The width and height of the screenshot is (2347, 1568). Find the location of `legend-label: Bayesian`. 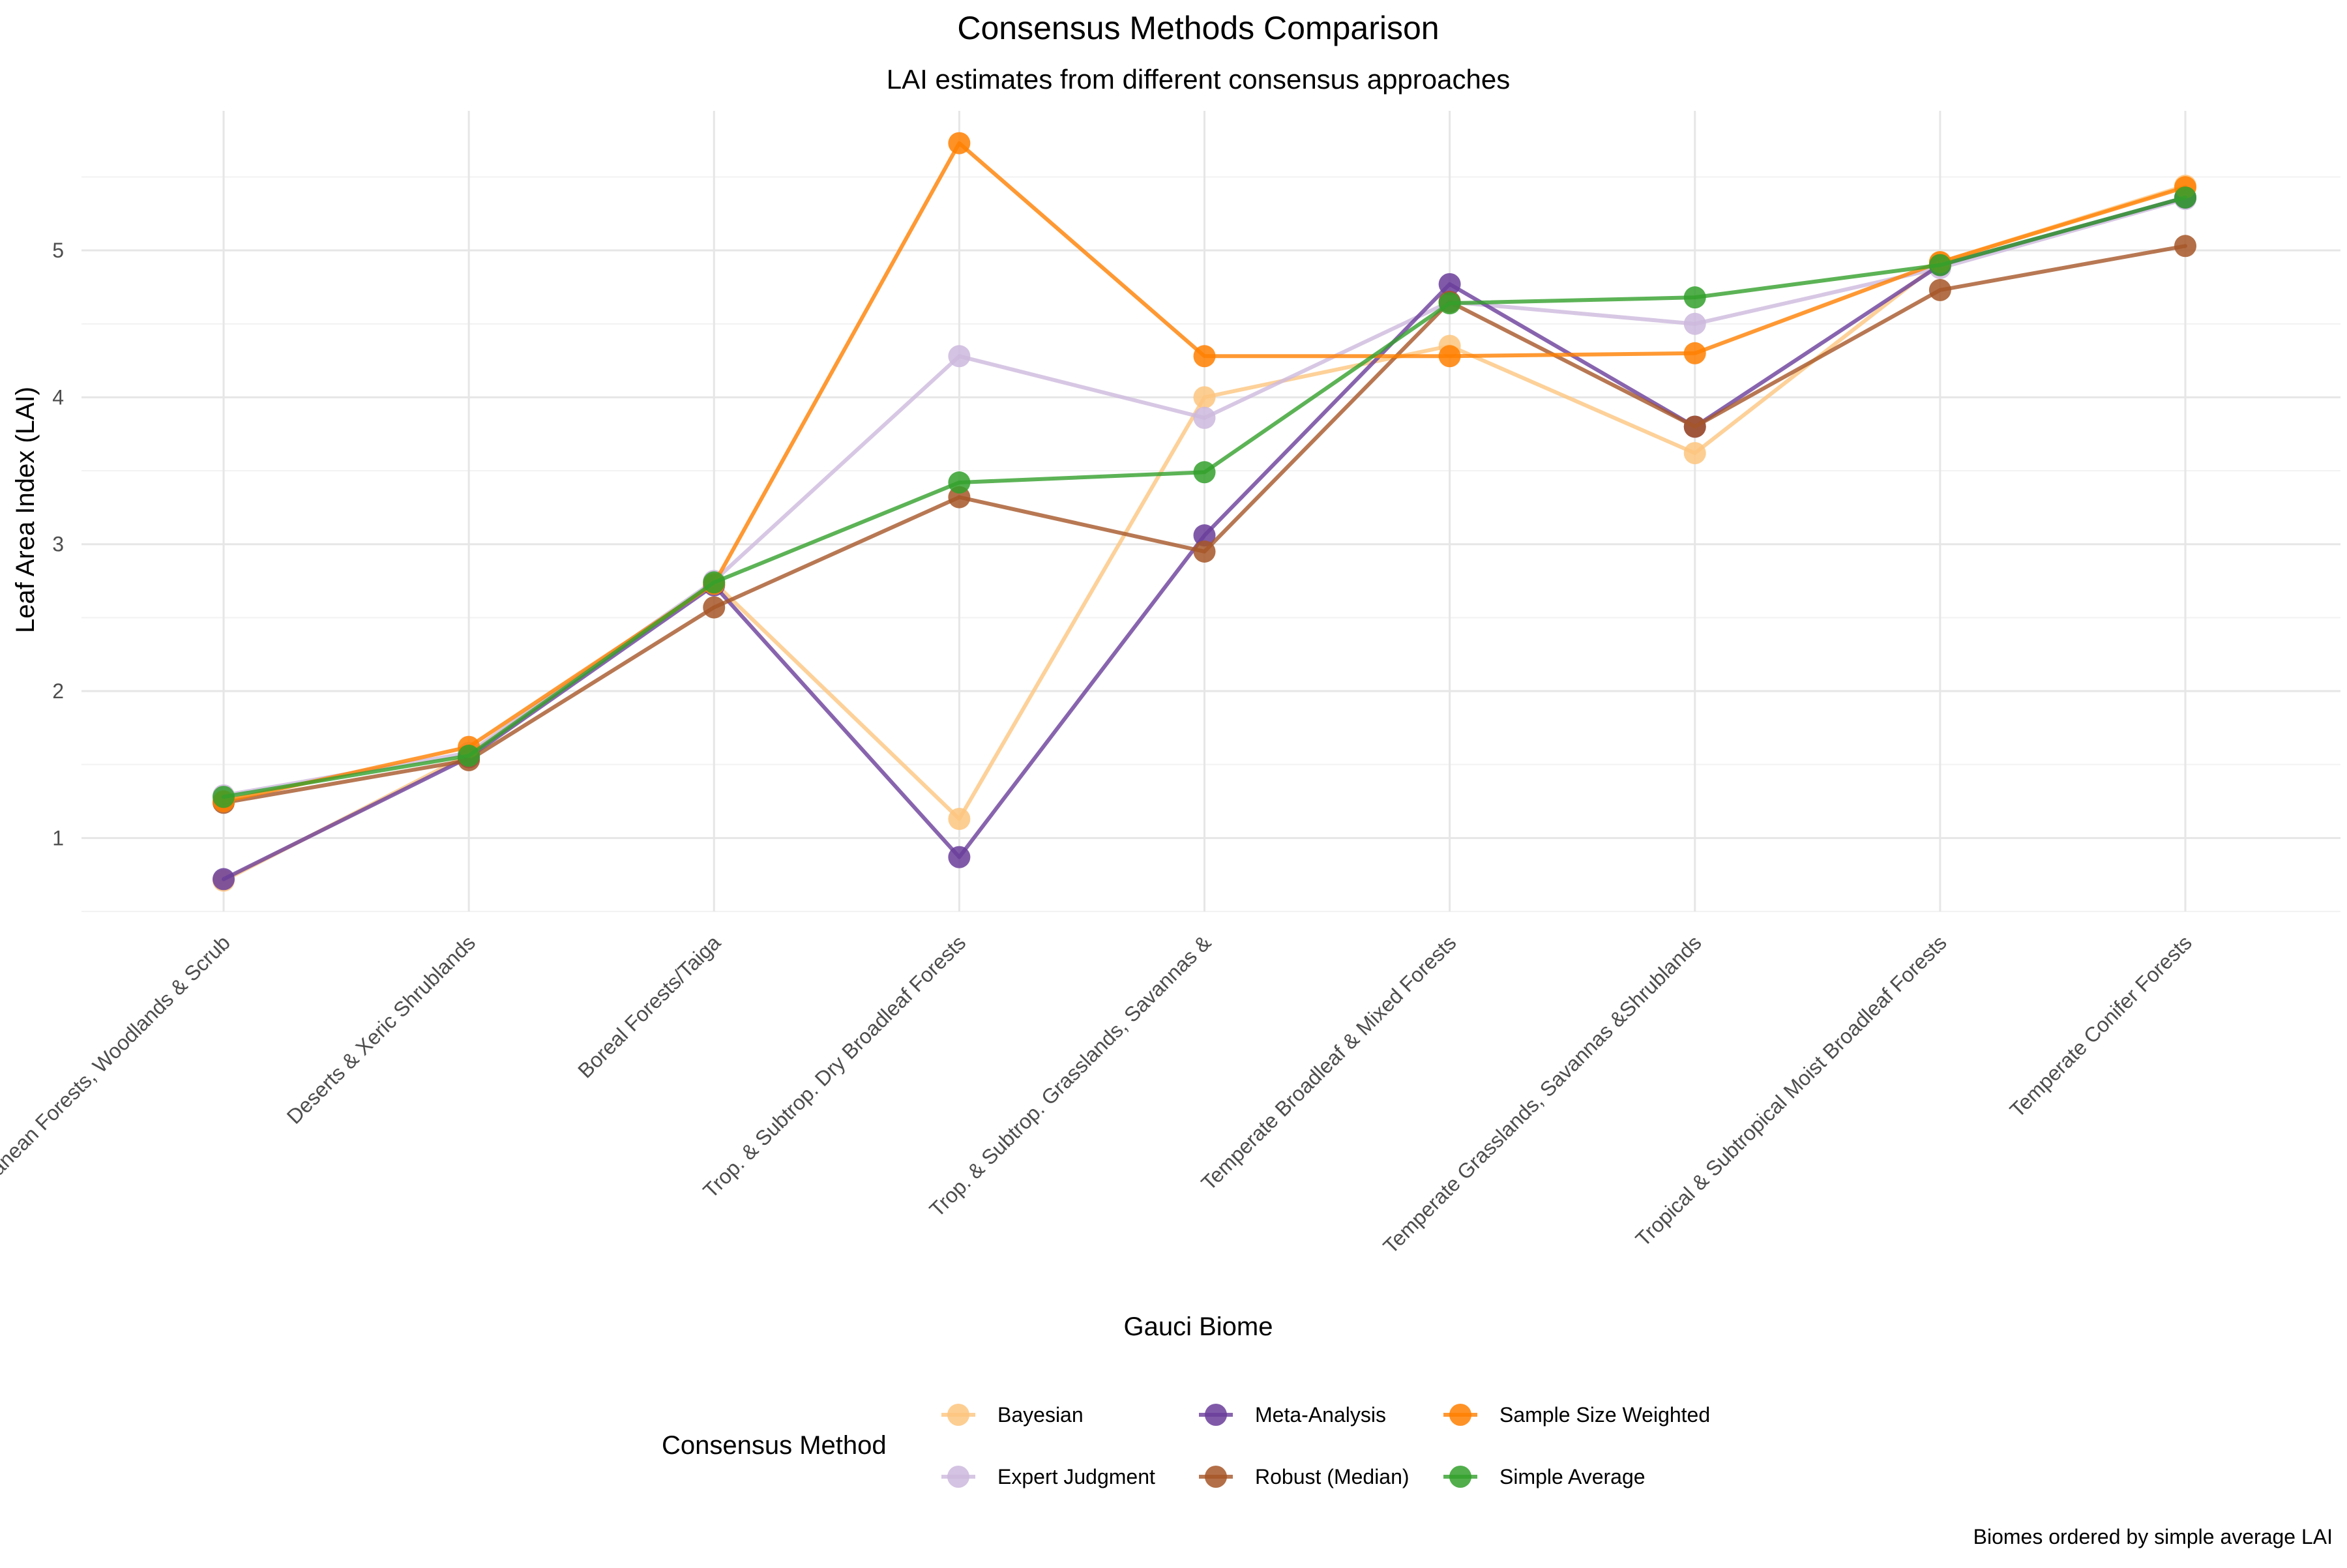

legend-label: Bayesian is located at coordinates (1040, 1415).